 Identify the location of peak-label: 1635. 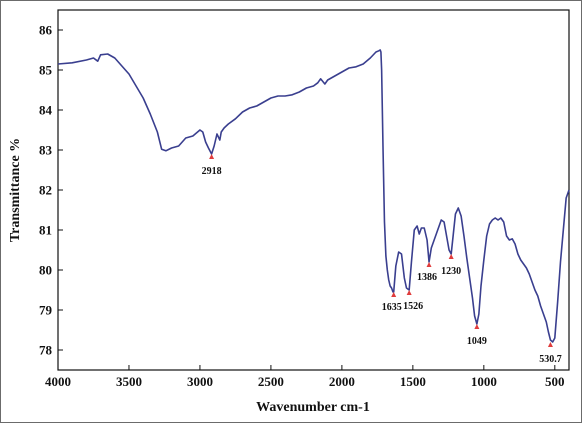
(392, 307).